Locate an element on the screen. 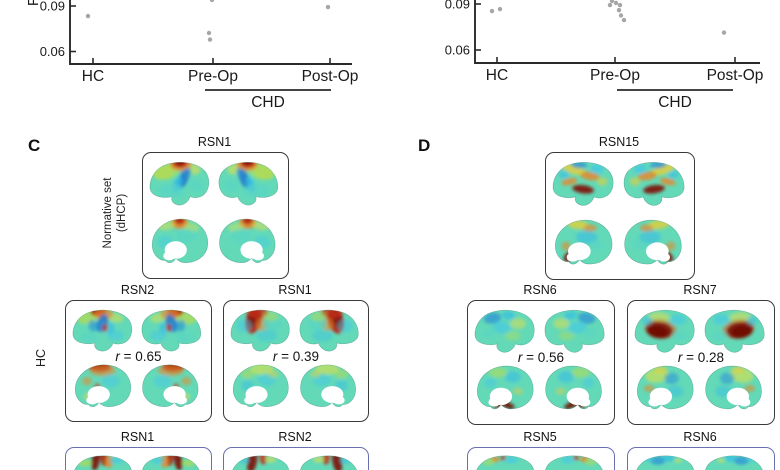 This screenshot has width=780, height=470. rsn-box-c-hc-1: r = 0.65 is located at coordinates (138, 361).